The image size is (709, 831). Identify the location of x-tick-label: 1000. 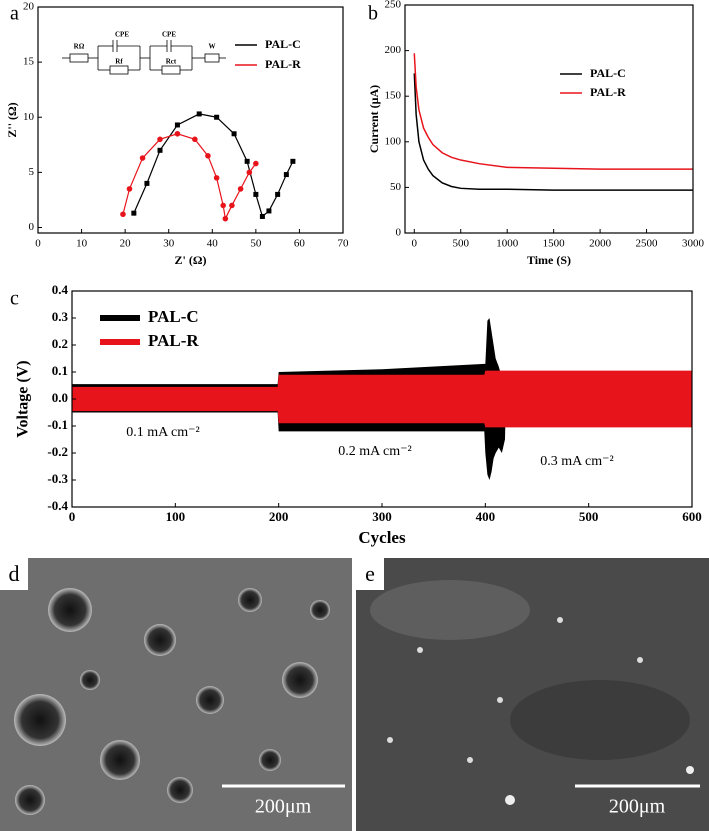
(507, 244).